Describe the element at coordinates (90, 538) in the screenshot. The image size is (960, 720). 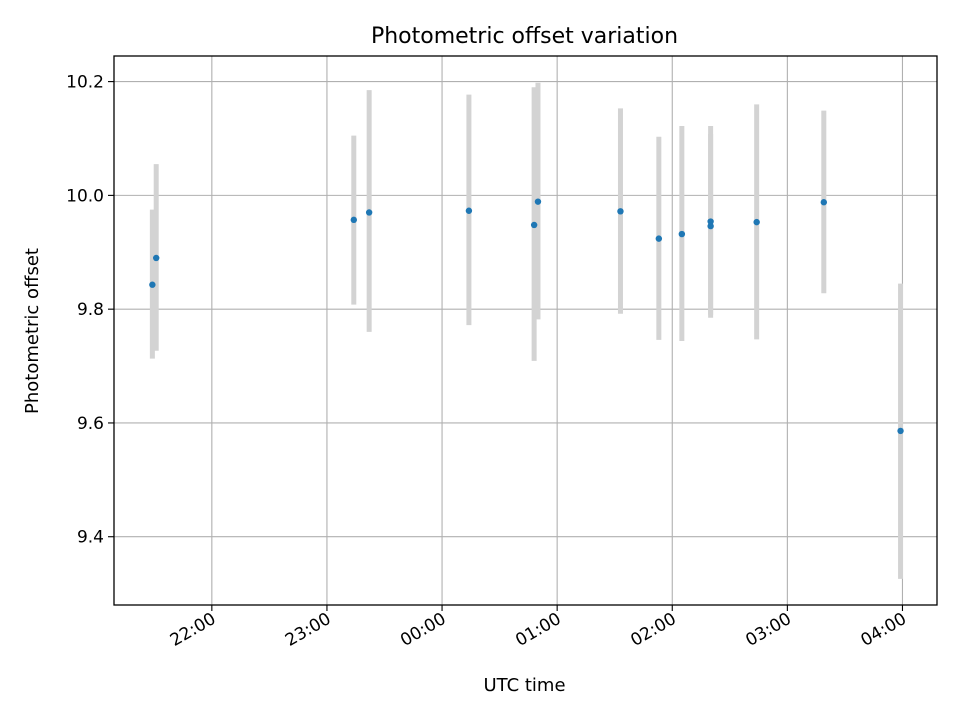
I see `y-tick-label: 9.4` at that location.